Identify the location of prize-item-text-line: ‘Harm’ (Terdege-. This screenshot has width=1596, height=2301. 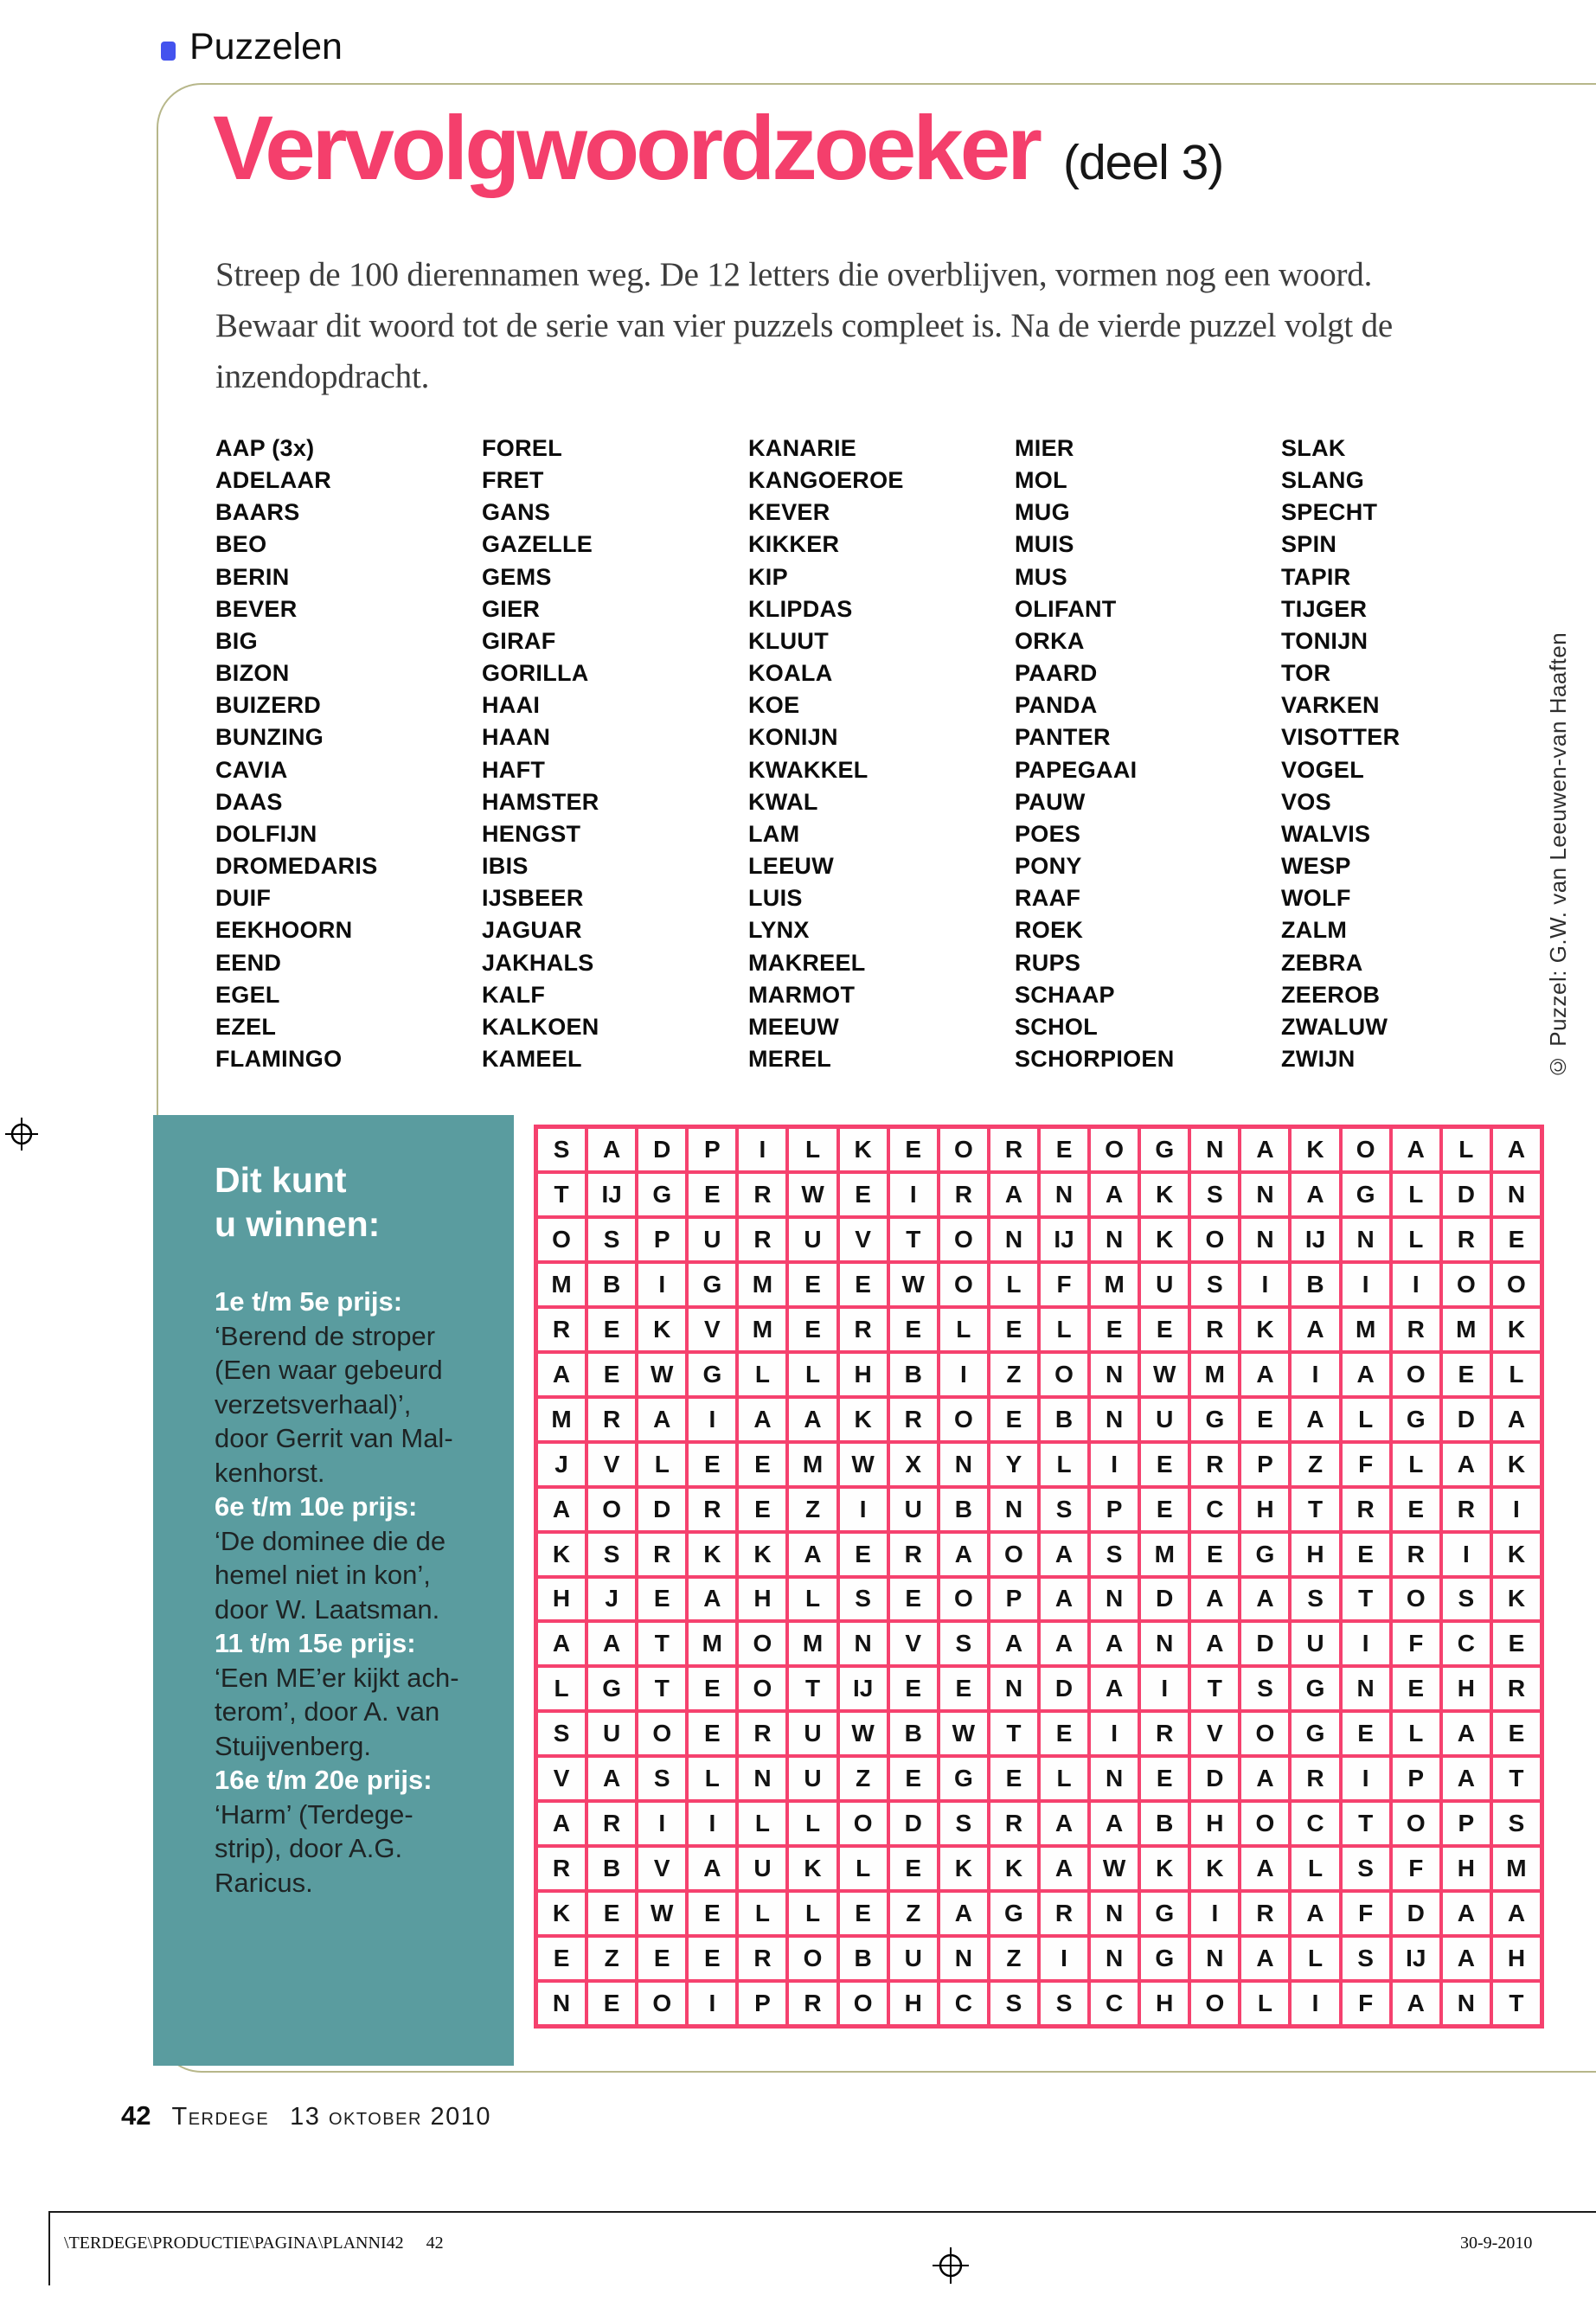
(314, 1814).